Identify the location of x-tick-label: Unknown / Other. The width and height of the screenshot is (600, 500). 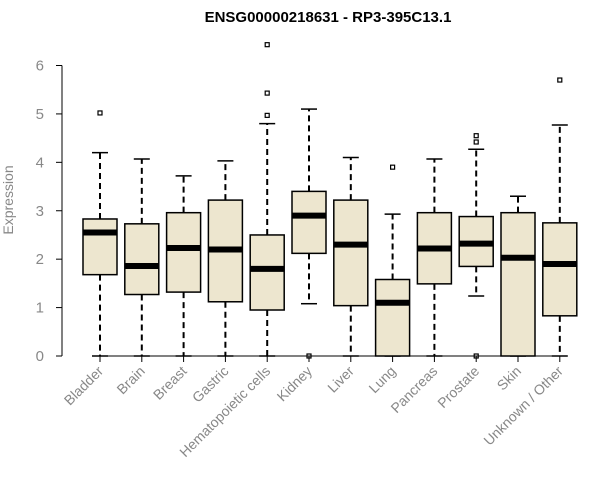
(523, 406).